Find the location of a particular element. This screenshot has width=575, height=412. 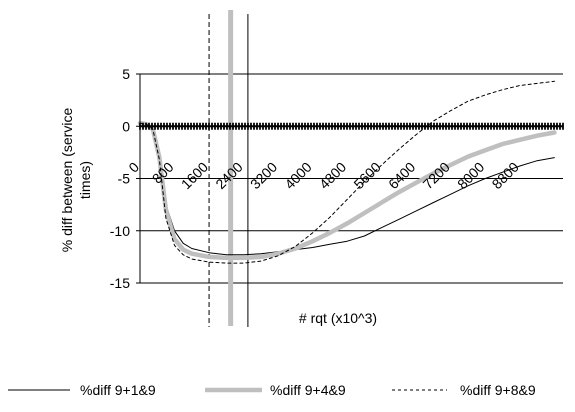

zero-axis-band is located at coordinates (351, 126).